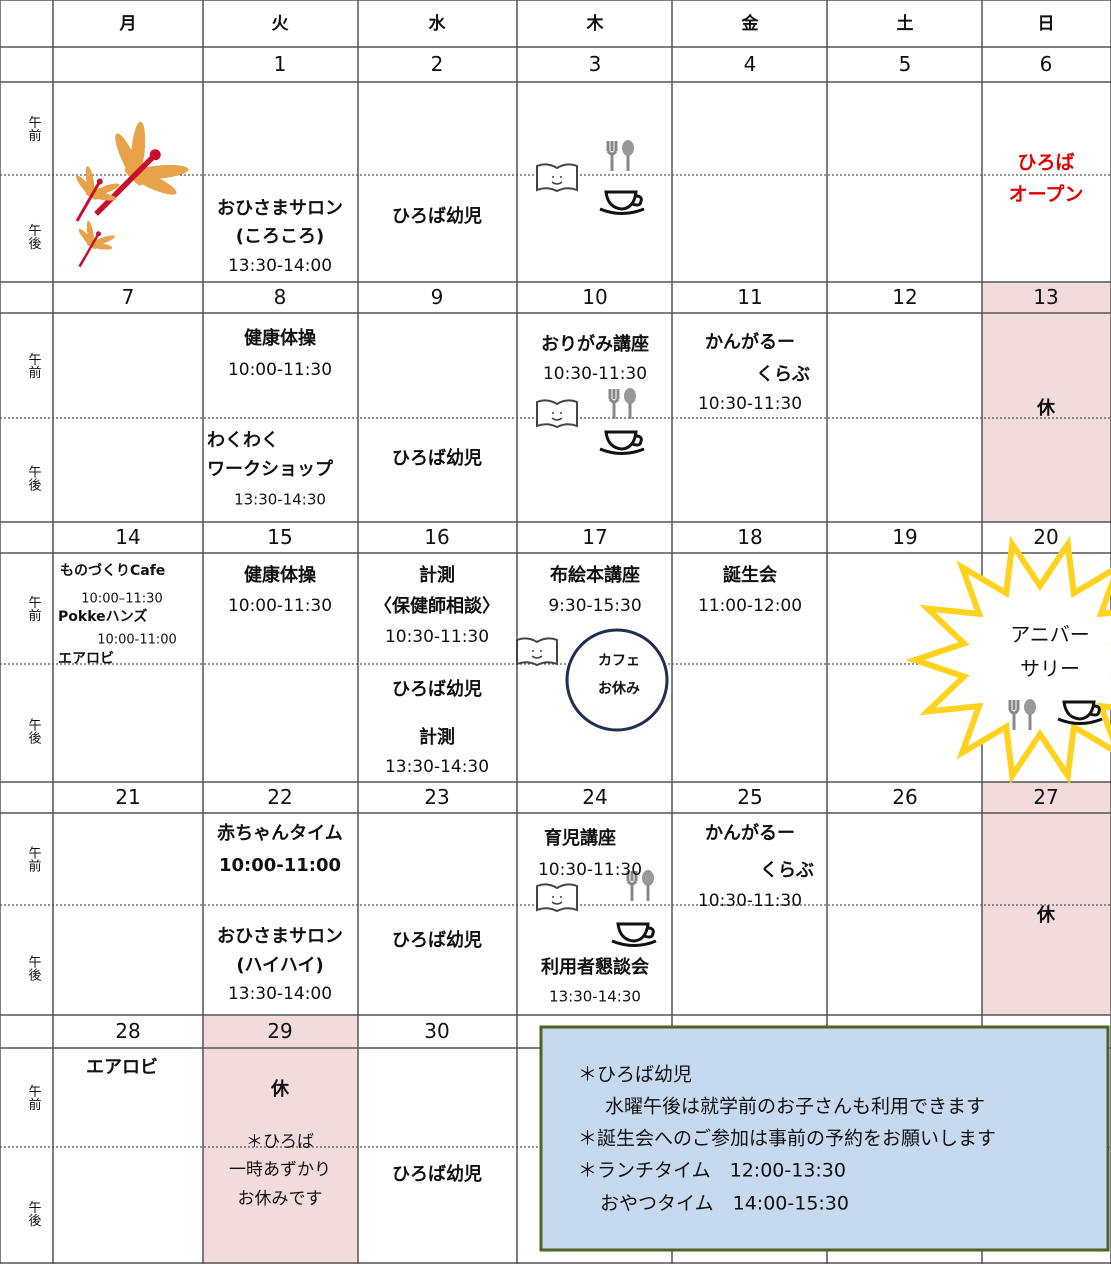 This screenshot has height=1264, width=1111. What do you see at coordinates (280, 64) in the screenshot?
I see `date: 1` at bounding box center [280, 64].